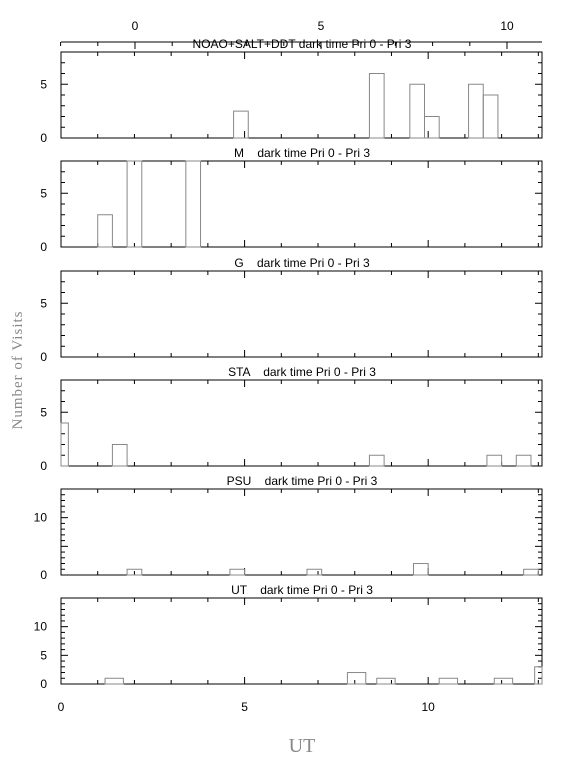 The width and height of the screenshot is (572, 762). I want to click on x-axis-title: UT, so click(302, 746).